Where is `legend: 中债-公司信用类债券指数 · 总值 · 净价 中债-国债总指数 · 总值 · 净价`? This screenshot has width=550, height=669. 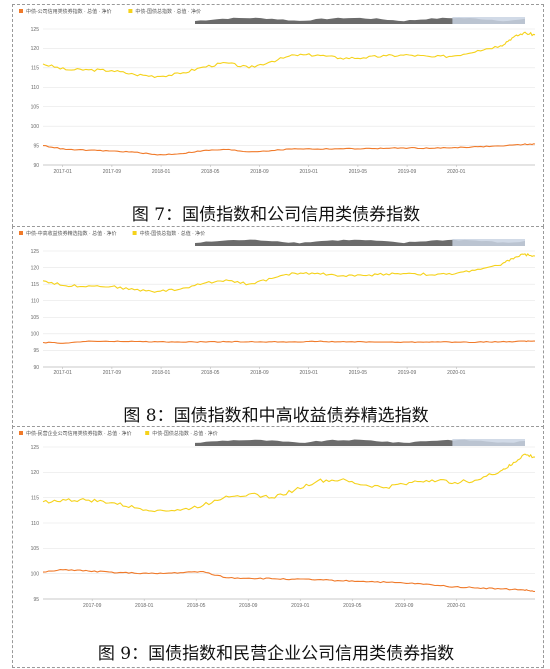
legend: 中债-公司信用类债券指数 · 总值 · 净价 中债-国债总指数 · 总值 · 净价 is located at coordinates (110, 11).